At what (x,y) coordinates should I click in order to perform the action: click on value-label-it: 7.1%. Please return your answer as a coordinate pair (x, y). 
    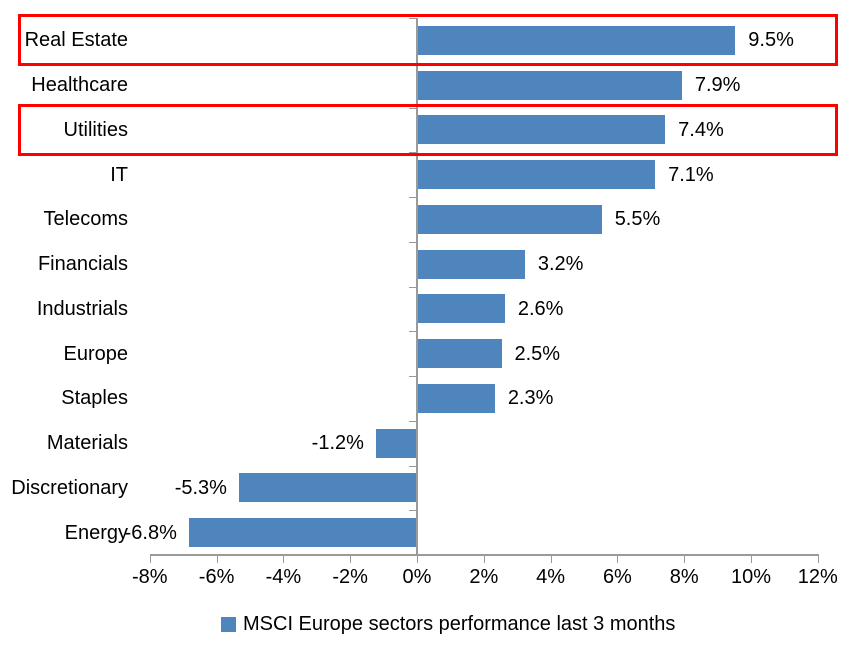
    Looking at the image, I should click on (691, 174).